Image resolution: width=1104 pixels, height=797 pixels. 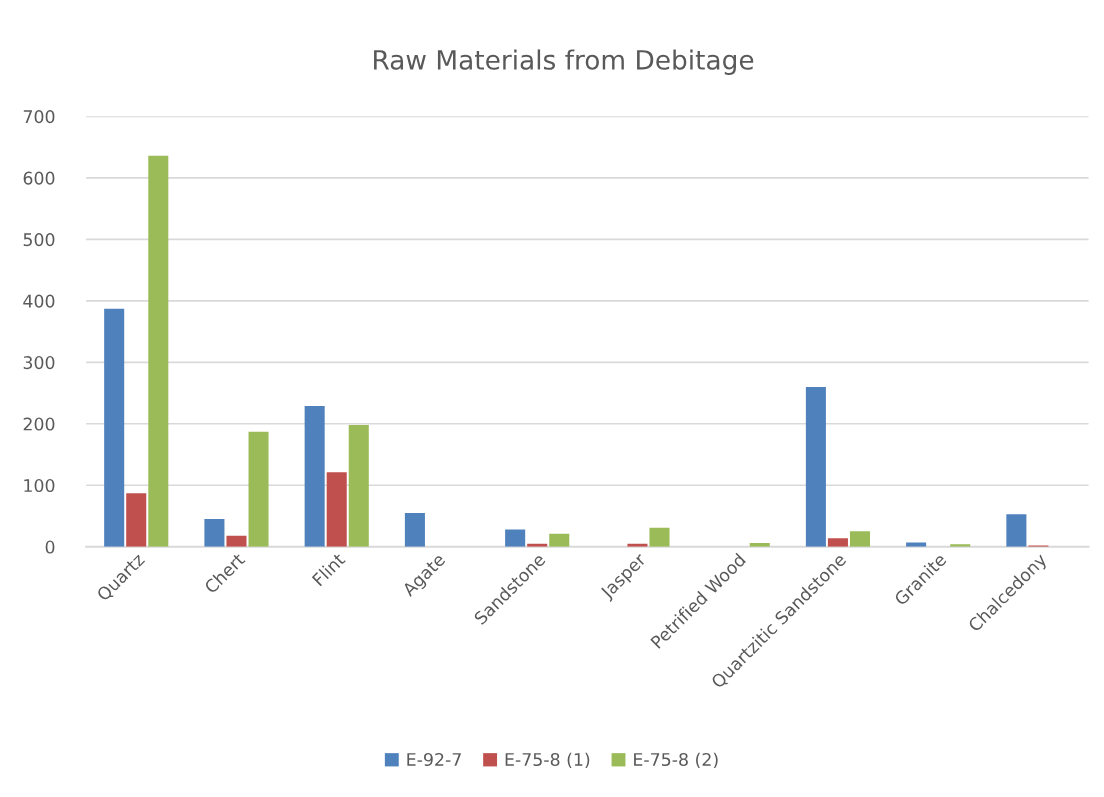 I want to click on y-tick-label: 100, so click(x=39, y=485).